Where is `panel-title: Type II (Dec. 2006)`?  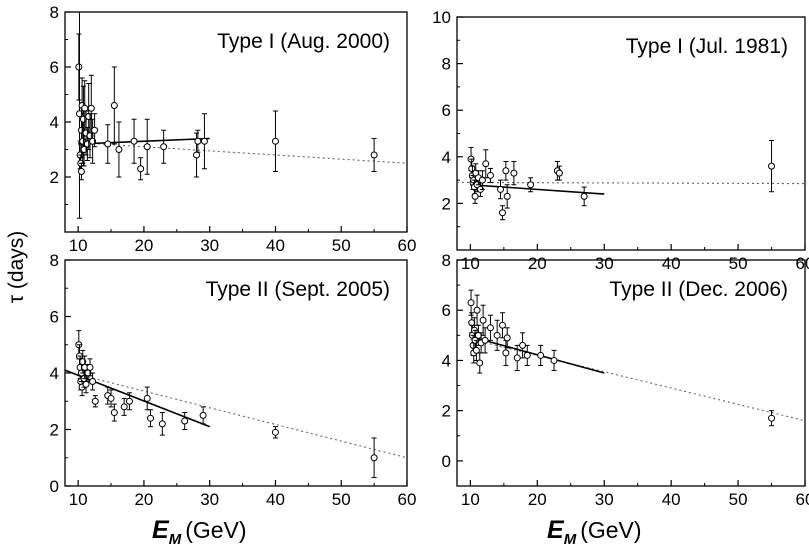
panel-title: Type II (Dec. 2006) is located at coordinates (698, 289).